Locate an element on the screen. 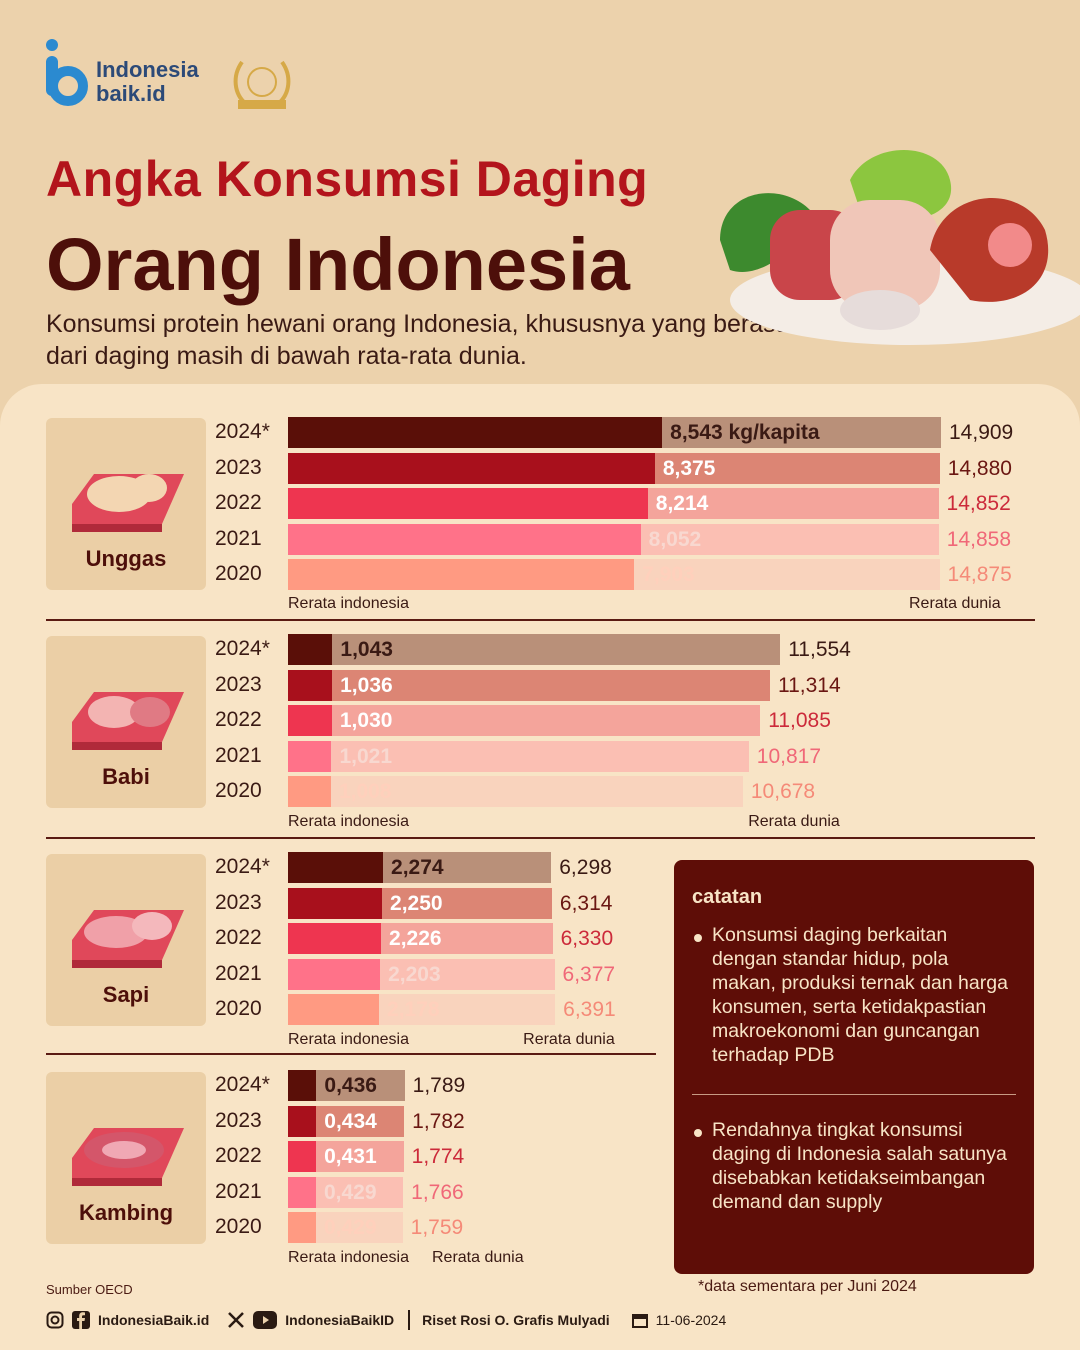 The height and width of the screenshot is (1350, 1080). beef-tray-icon is located at coordinates (128, 939).